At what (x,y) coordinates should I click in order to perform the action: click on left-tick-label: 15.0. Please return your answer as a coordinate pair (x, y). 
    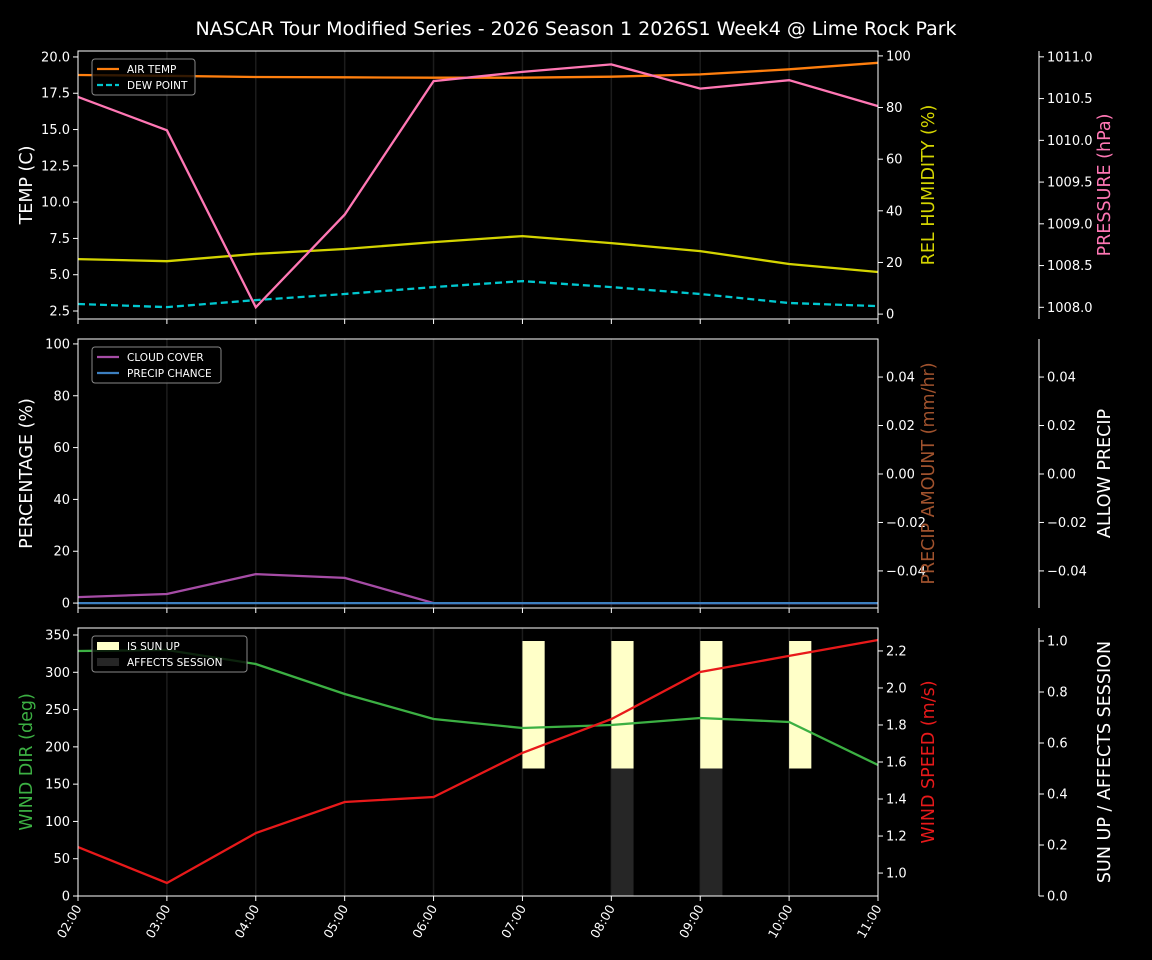
    Looking at the image, I should click on (55, 130).